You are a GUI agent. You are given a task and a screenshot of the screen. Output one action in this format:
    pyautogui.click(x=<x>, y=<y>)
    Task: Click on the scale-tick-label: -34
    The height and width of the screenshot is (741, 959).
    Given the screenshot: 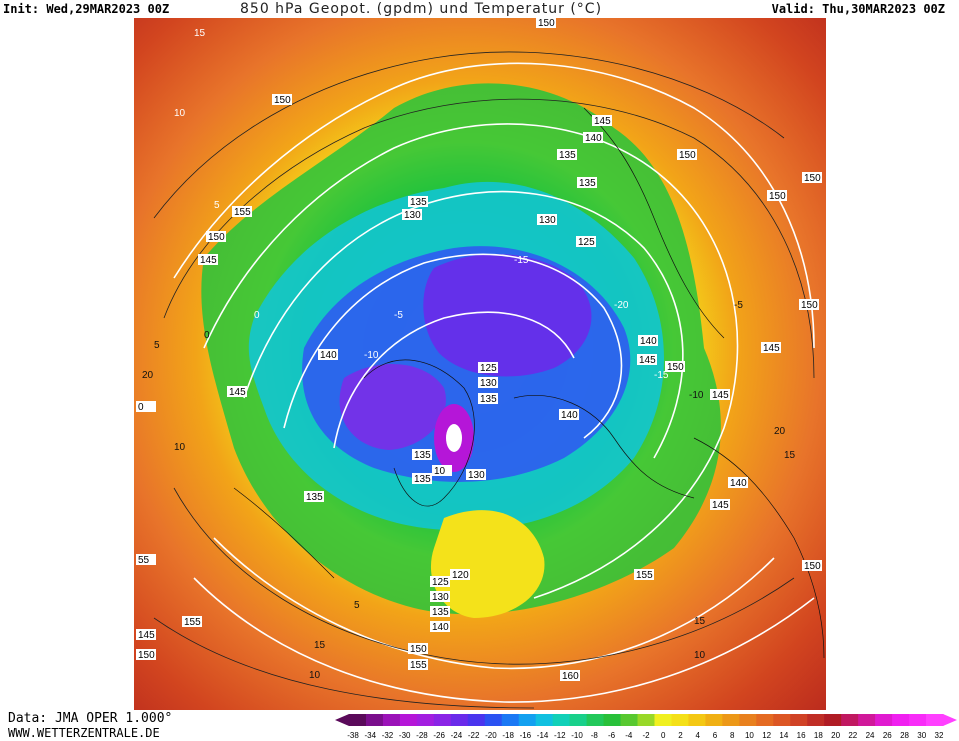 What is the action you would take?
    pyautogui.click(x=370, y=735)
    